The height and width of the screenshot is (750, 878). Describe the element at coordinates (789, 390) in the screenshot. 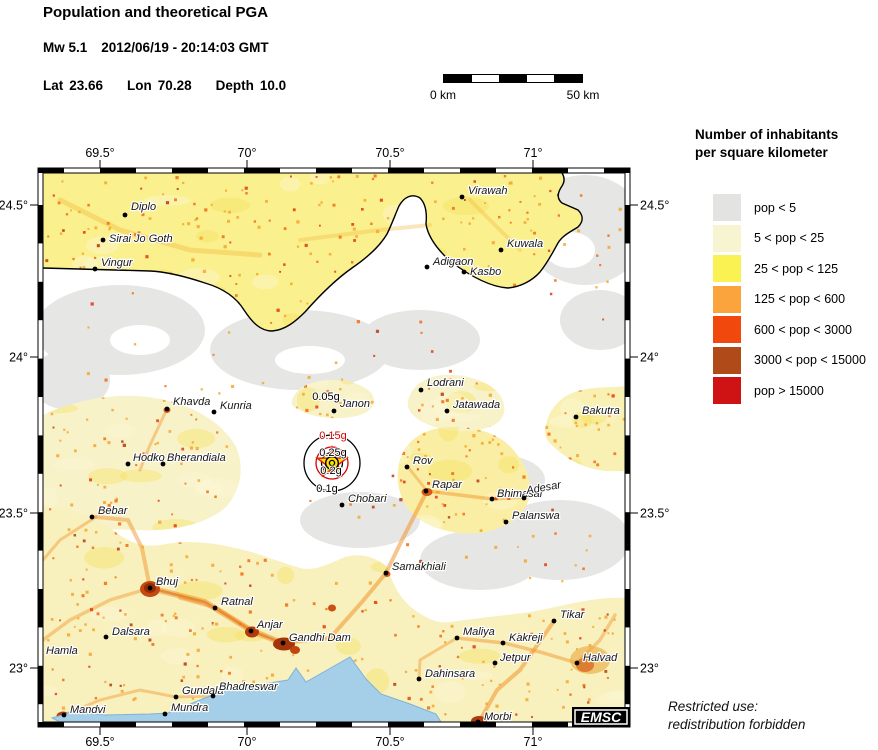

I see `legend-label: pop > 15000` at that location.